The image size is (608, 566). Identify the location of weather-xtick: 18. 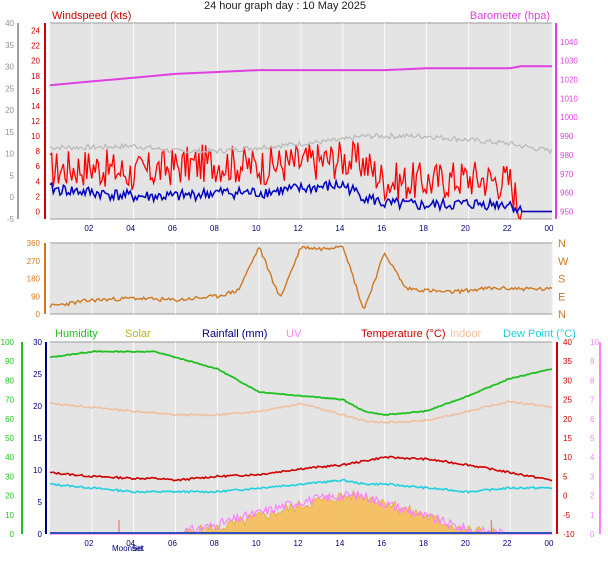
(423, 543).